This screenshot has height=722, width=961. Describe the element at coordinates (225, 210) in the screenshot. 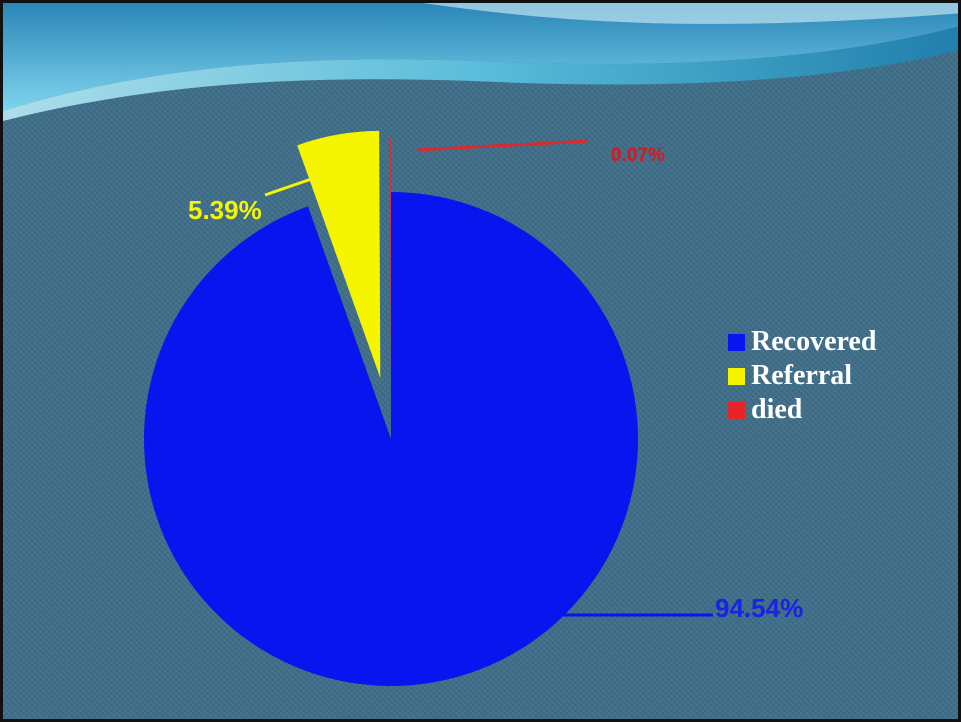

I see `data-label-referral: 5.39%` at that location.